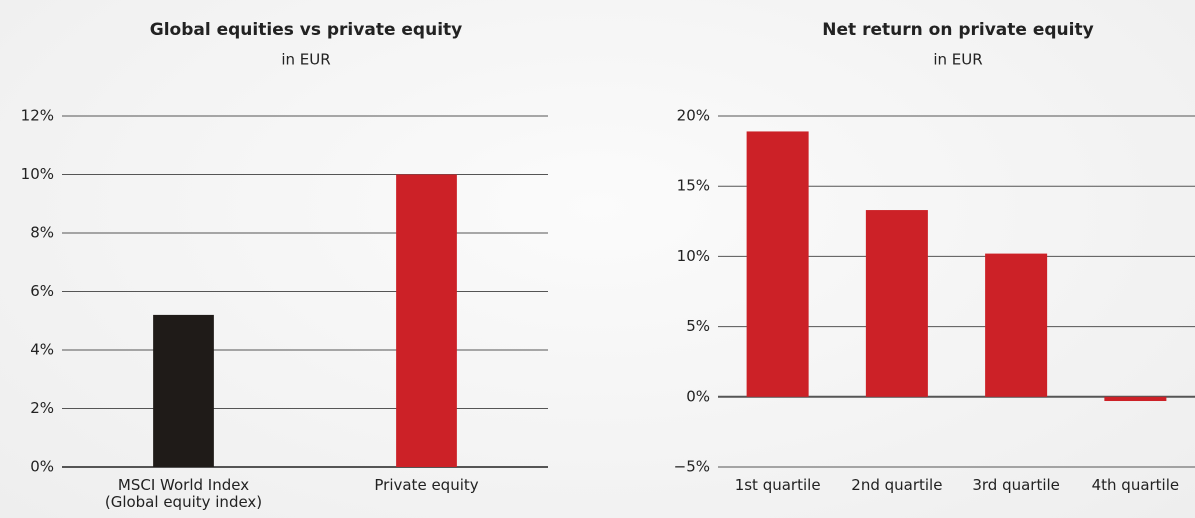 The image size is (1195, 518). Describe the element at coordinates (1016, 485) in the screenshot. I see `x-tick-label: 3rd quartile` at that location.